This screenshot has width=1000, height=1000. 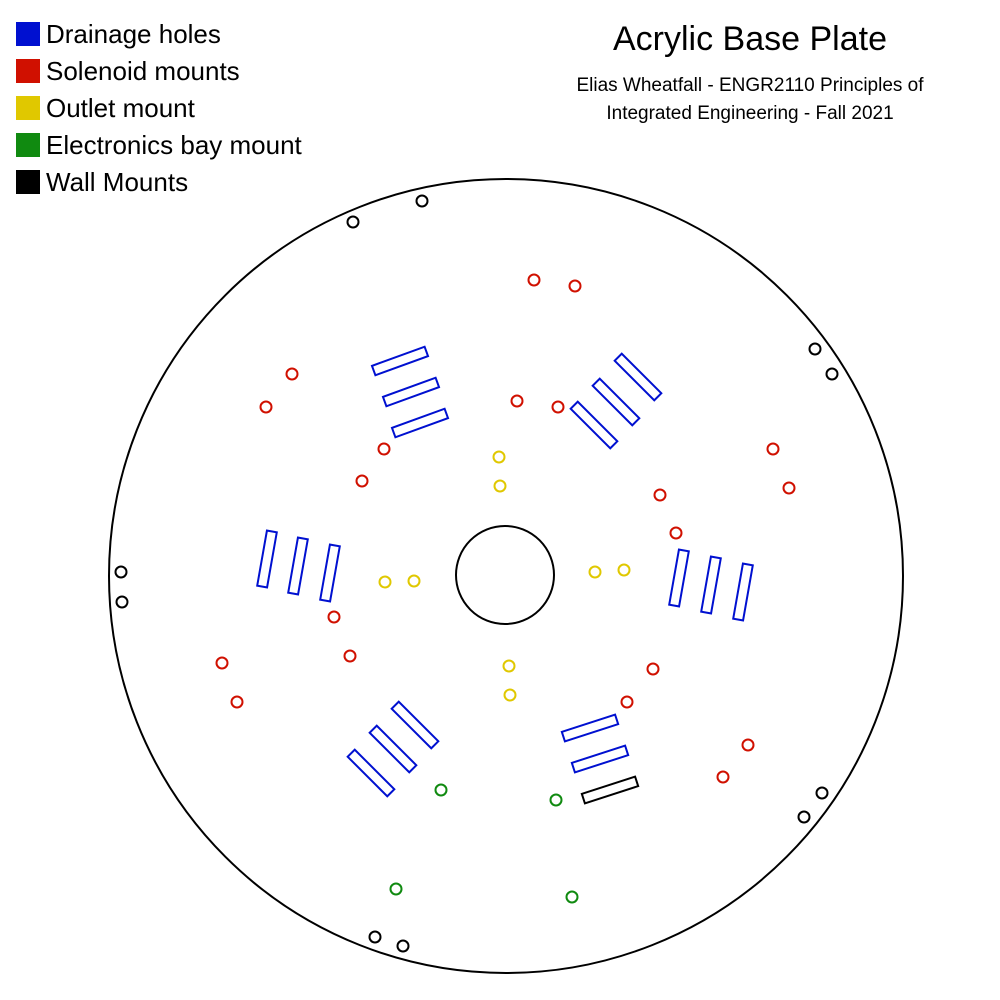 What do you see at coordinates (750, 39) in the screenshot?
I see `page-title: Acrylic Base Plate` at bounding box center [750, 39].